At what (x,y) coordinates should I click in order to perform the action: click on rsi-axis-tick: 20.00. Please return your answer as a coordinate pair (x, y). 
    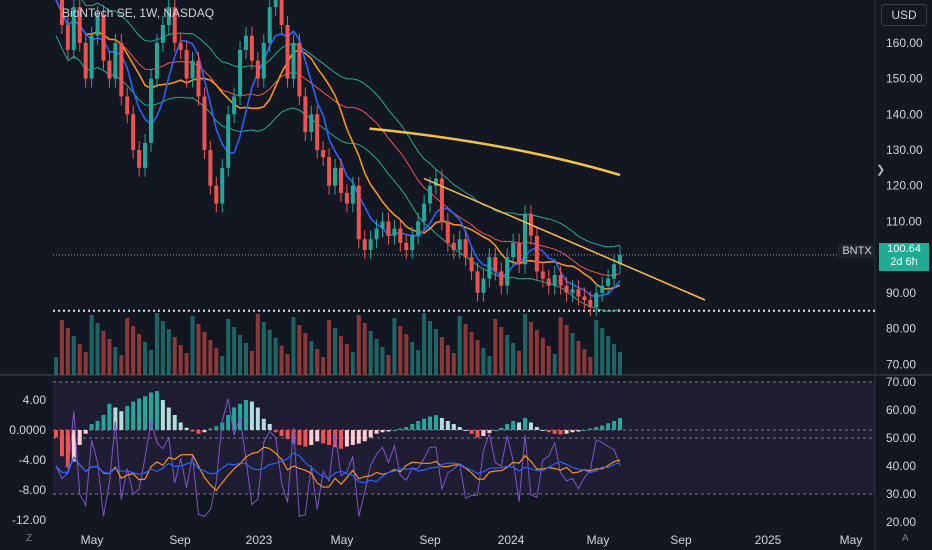
    Looking at the image, I should click on (901, 522).